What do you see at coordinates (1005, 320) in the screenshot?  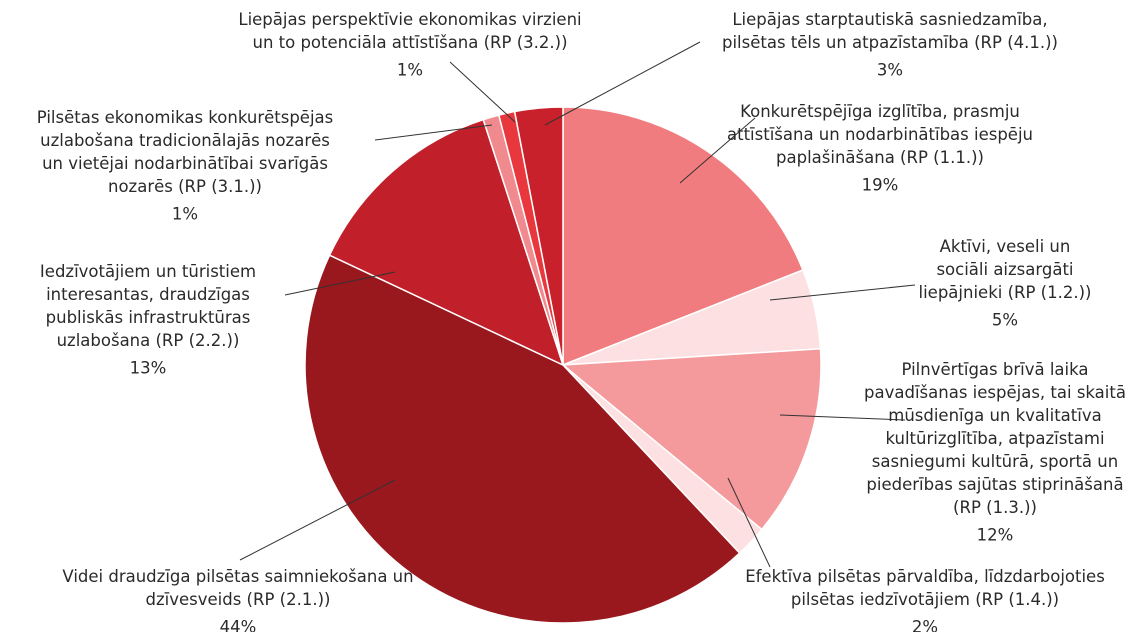 I see `value-label: 5%` at bounding box center [1005, 320].